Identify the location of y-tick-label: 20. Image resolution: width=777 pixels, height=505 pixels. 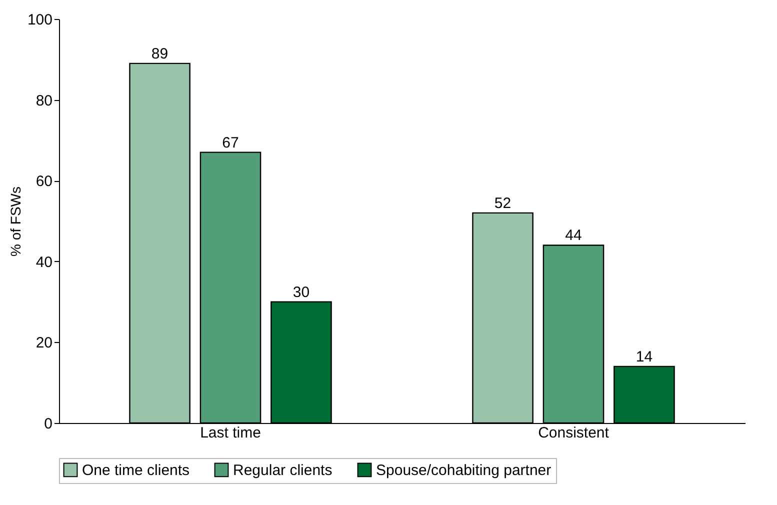
(44, 343).